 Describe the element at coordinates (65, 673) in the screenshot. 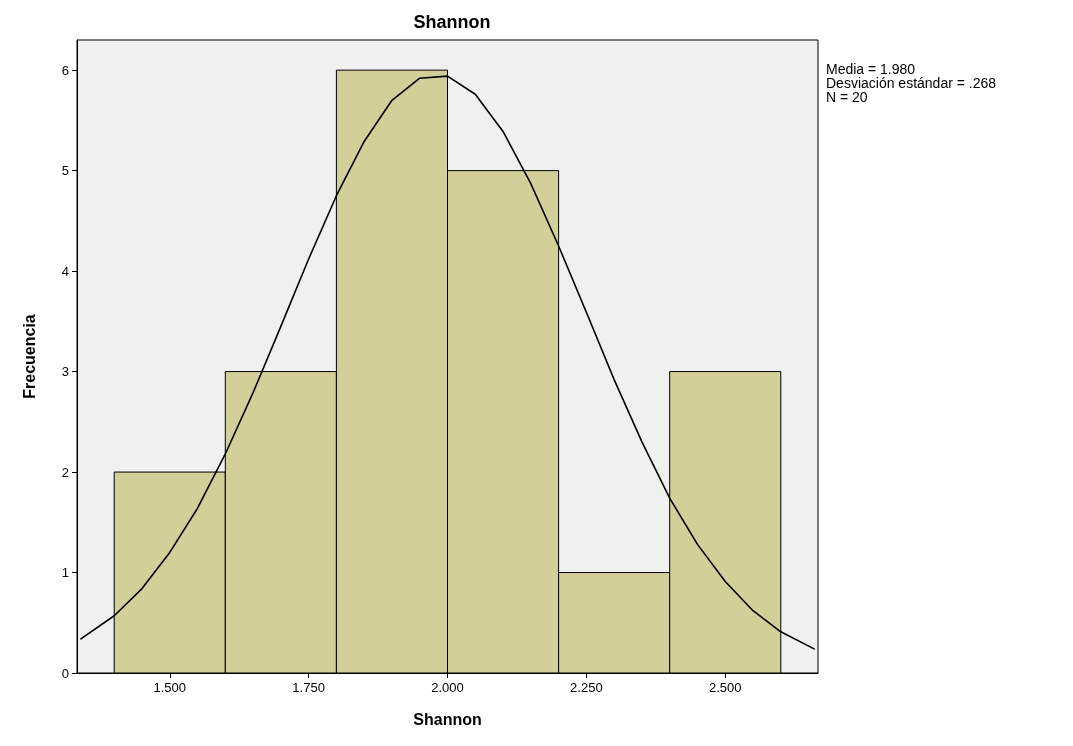

I see `y-tick-label: 0` at that location.